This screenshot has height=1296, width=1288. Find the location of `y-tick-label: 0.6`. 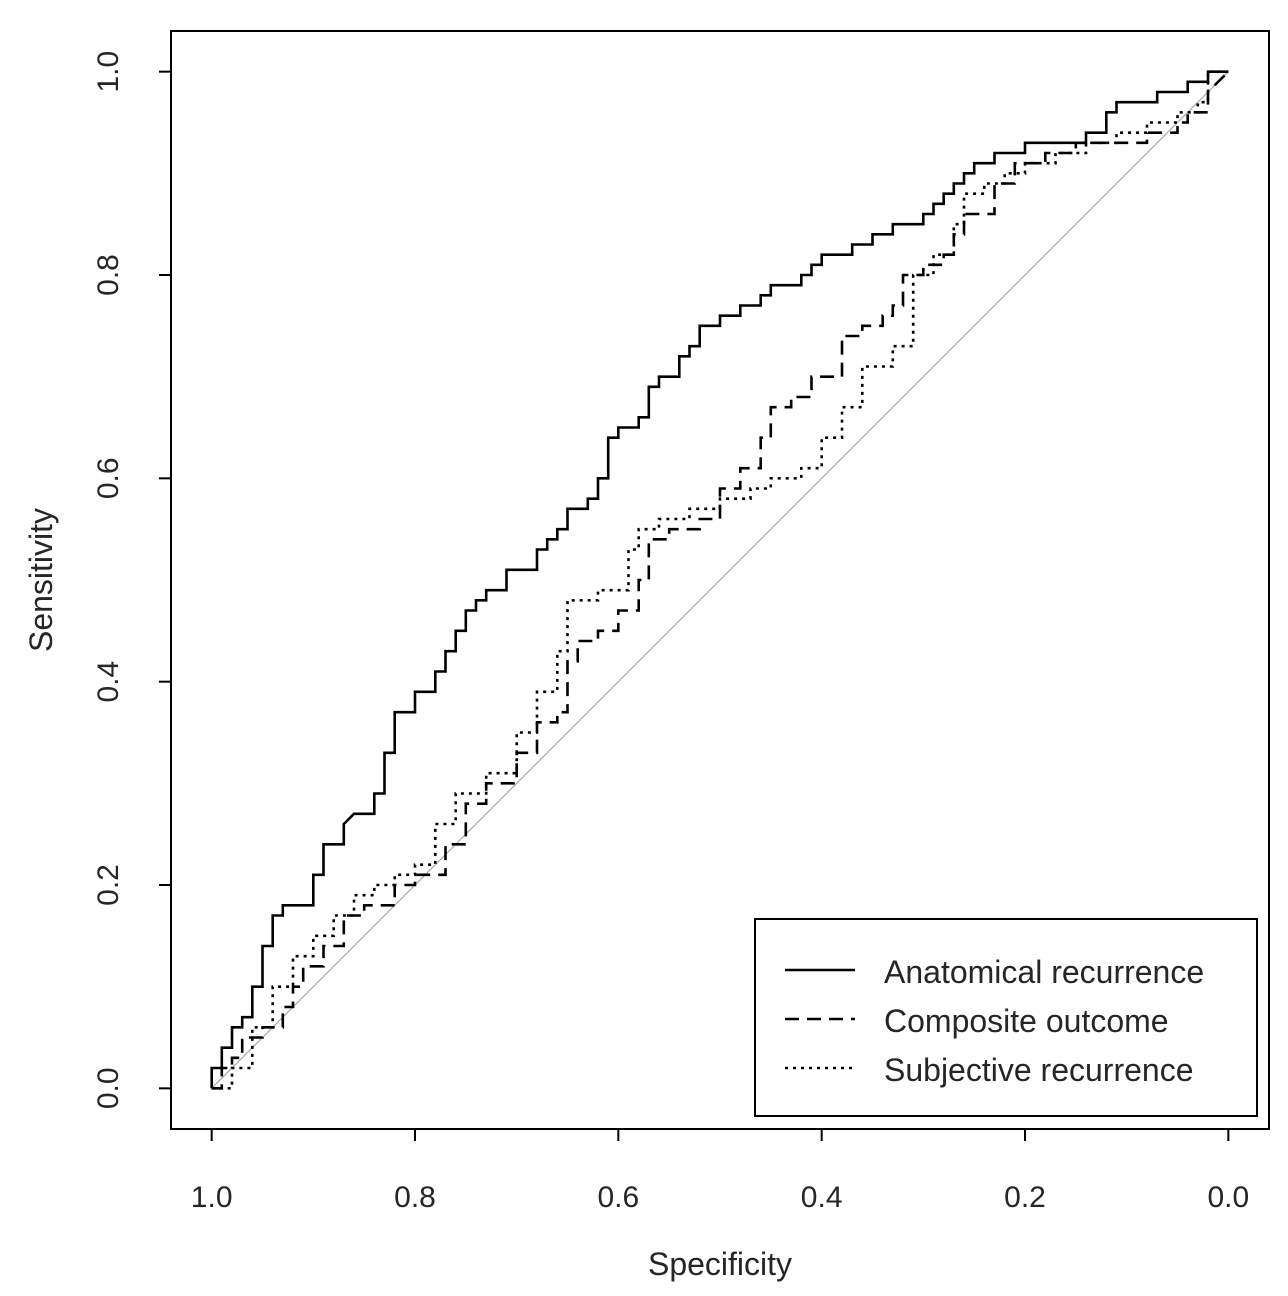

y-tick-label: 0.6 is located at coordinates (108, 478).